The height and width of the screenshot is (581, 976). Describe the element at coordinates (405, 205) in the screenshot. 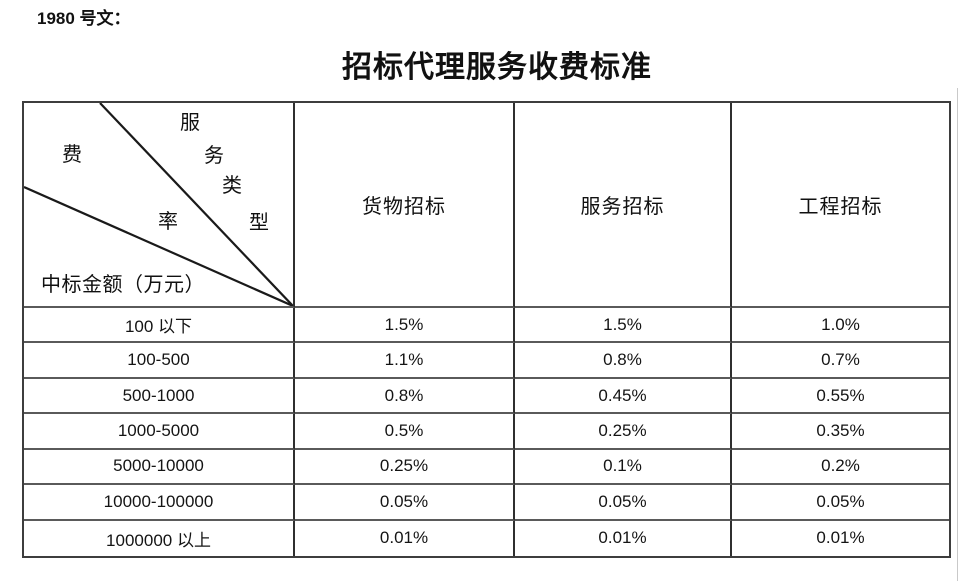

I see `column-header-goods: 货物招标` at that location.